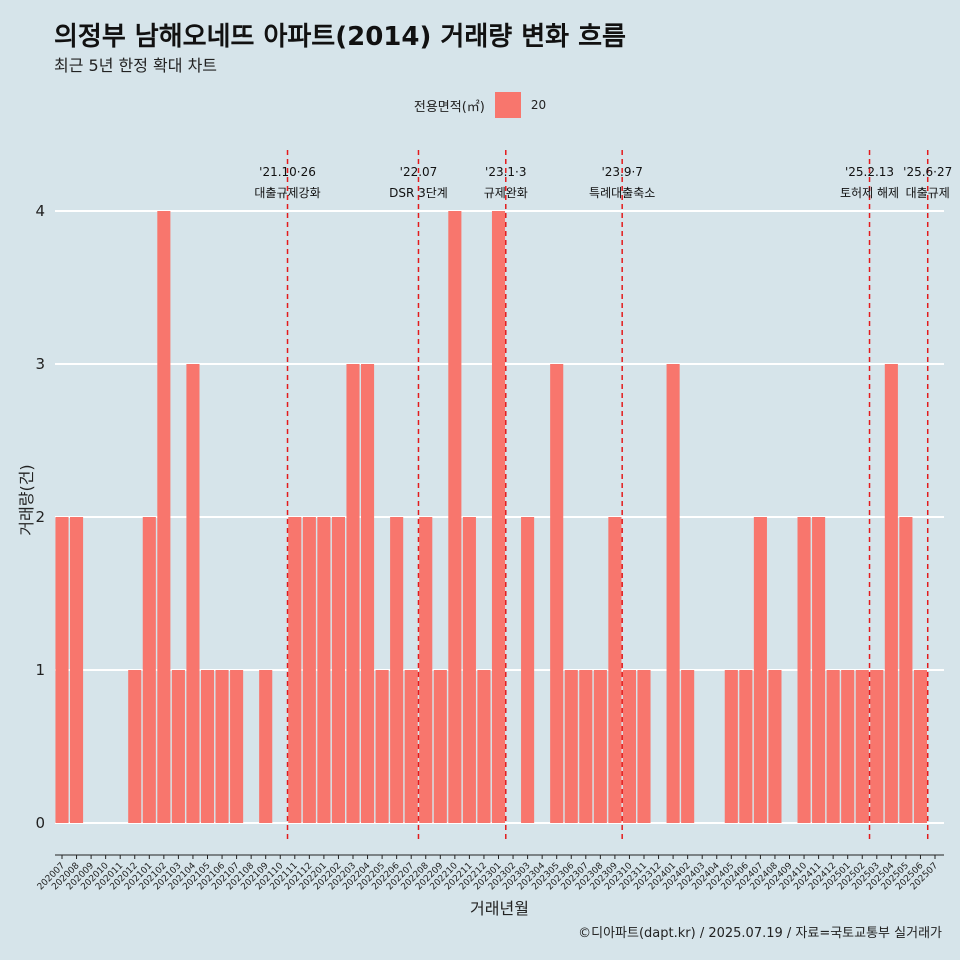  Describe the element at coordinates (40, 211) in the screenshot. I see `y-tick-label: 4` at that location.